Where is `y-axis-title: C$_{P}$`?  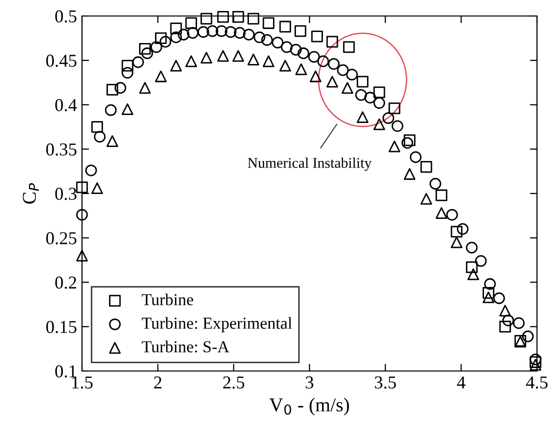 y-axis-title: C$_{P}$ is located at coordinates (30, 193).